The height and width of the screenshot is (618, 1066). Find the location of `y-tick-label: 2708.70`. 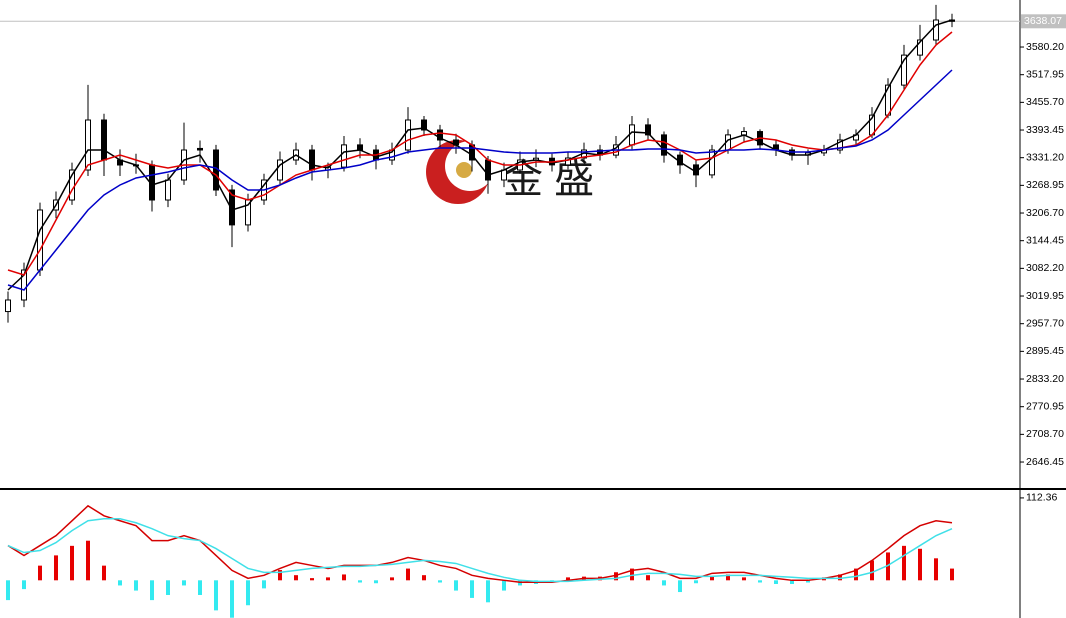

y-tick-label: 2708.70 is located at coordinates (1045, 434).